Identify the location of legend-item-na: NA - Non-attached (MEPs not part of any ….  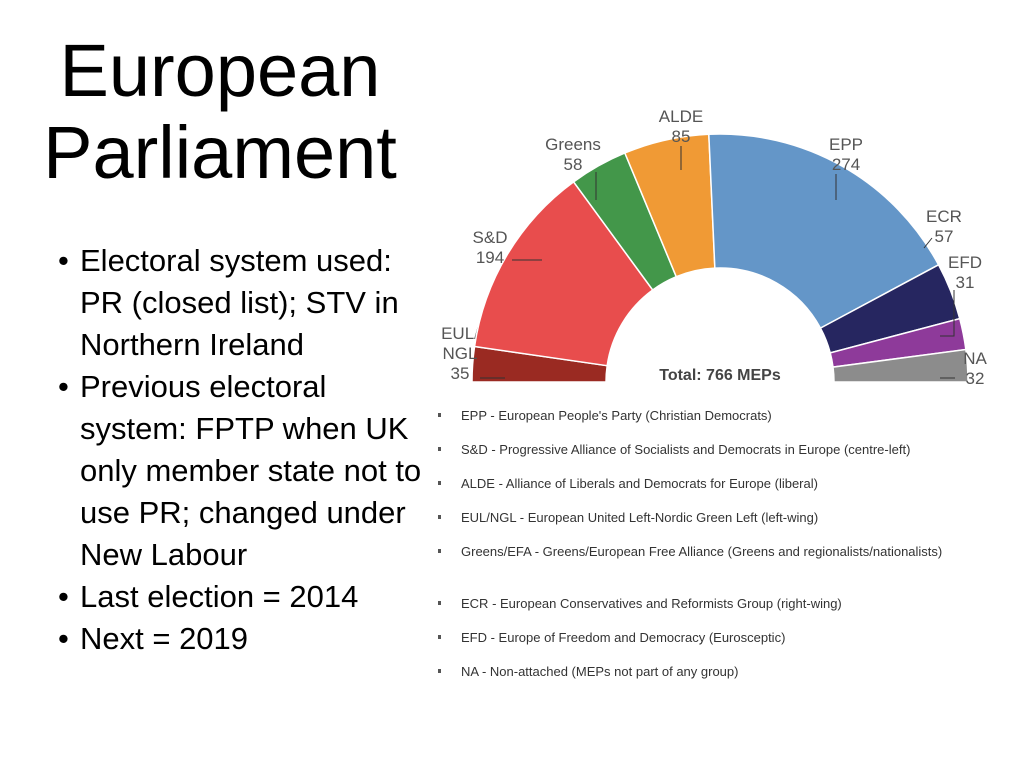
(708, 677).